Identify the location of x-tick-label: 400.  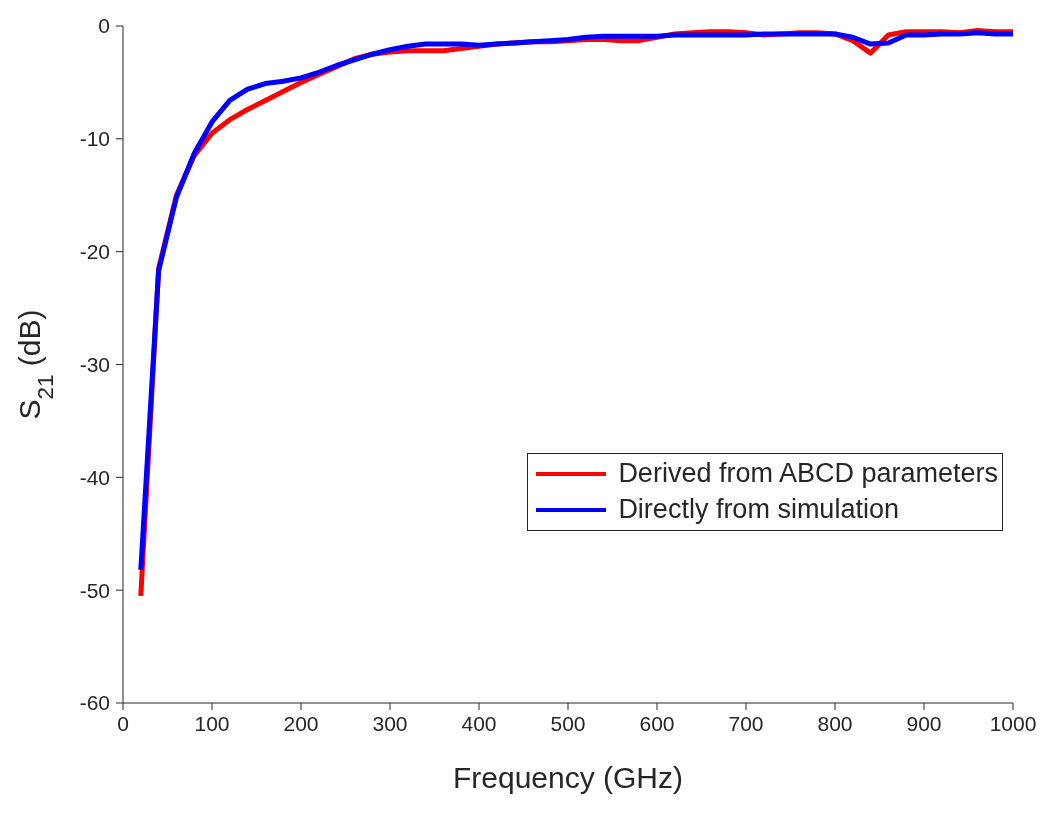
(479, 723).